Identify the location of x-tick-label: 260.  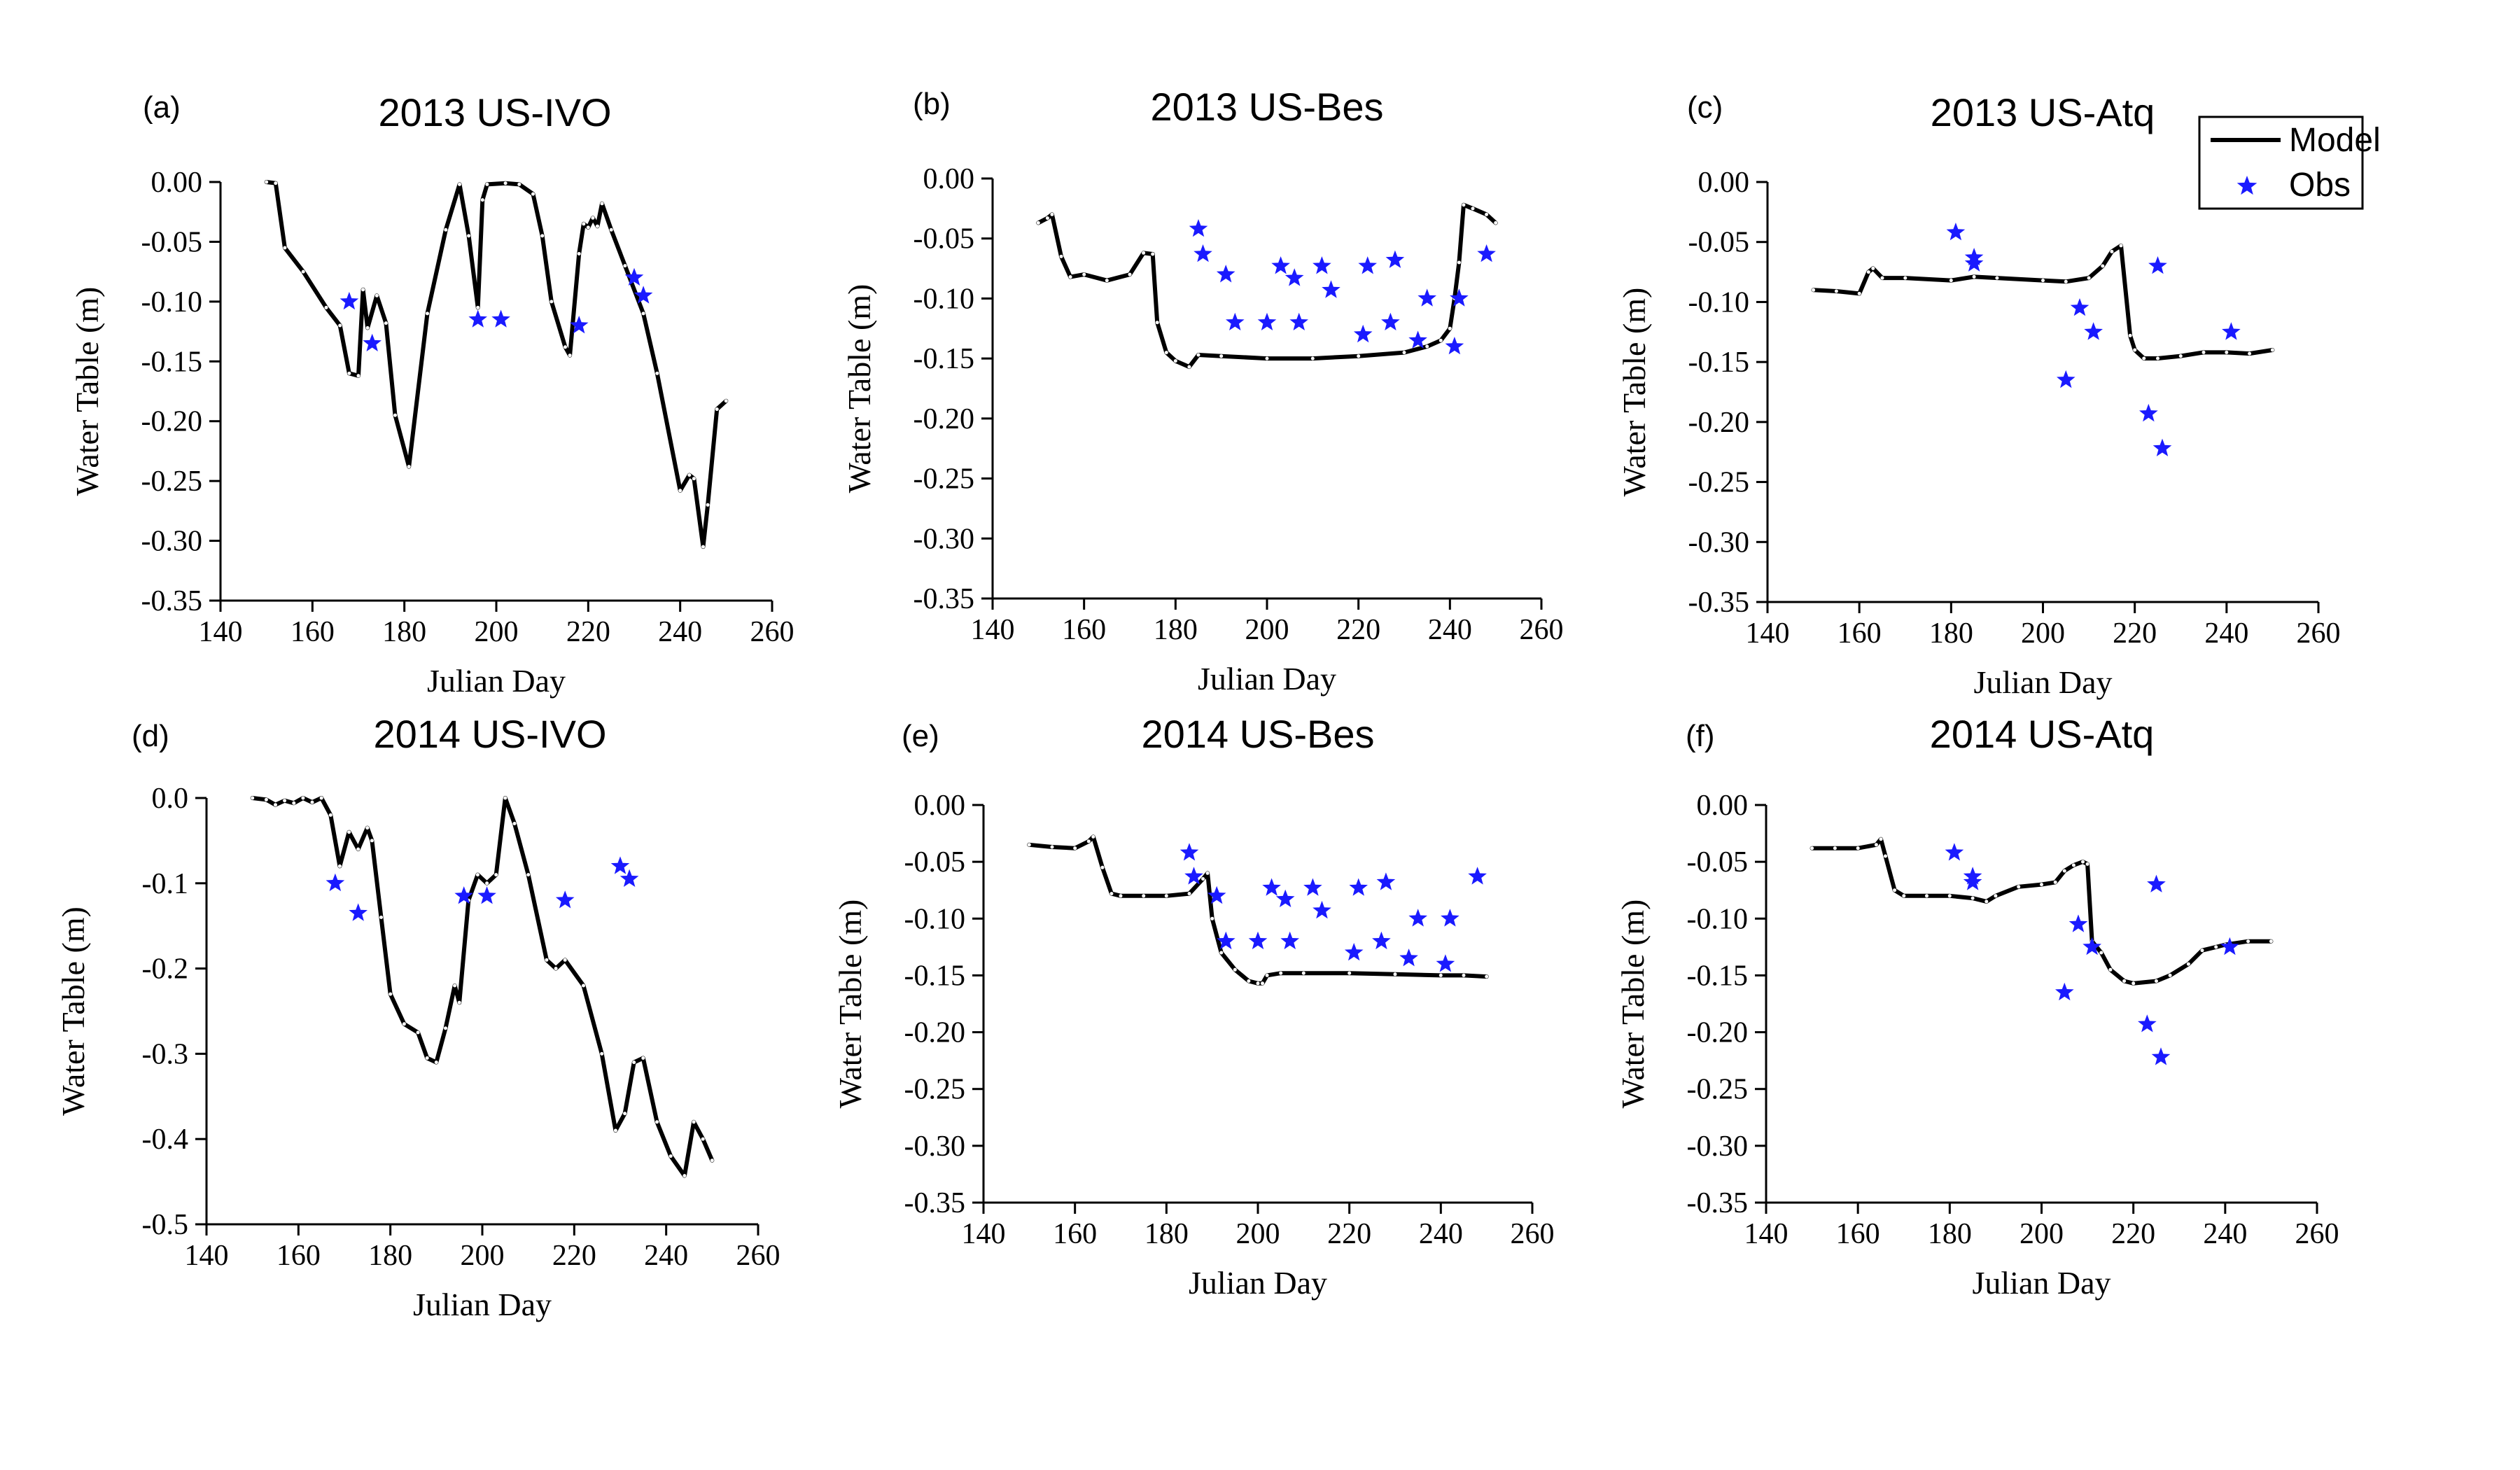
(2317, 1234).